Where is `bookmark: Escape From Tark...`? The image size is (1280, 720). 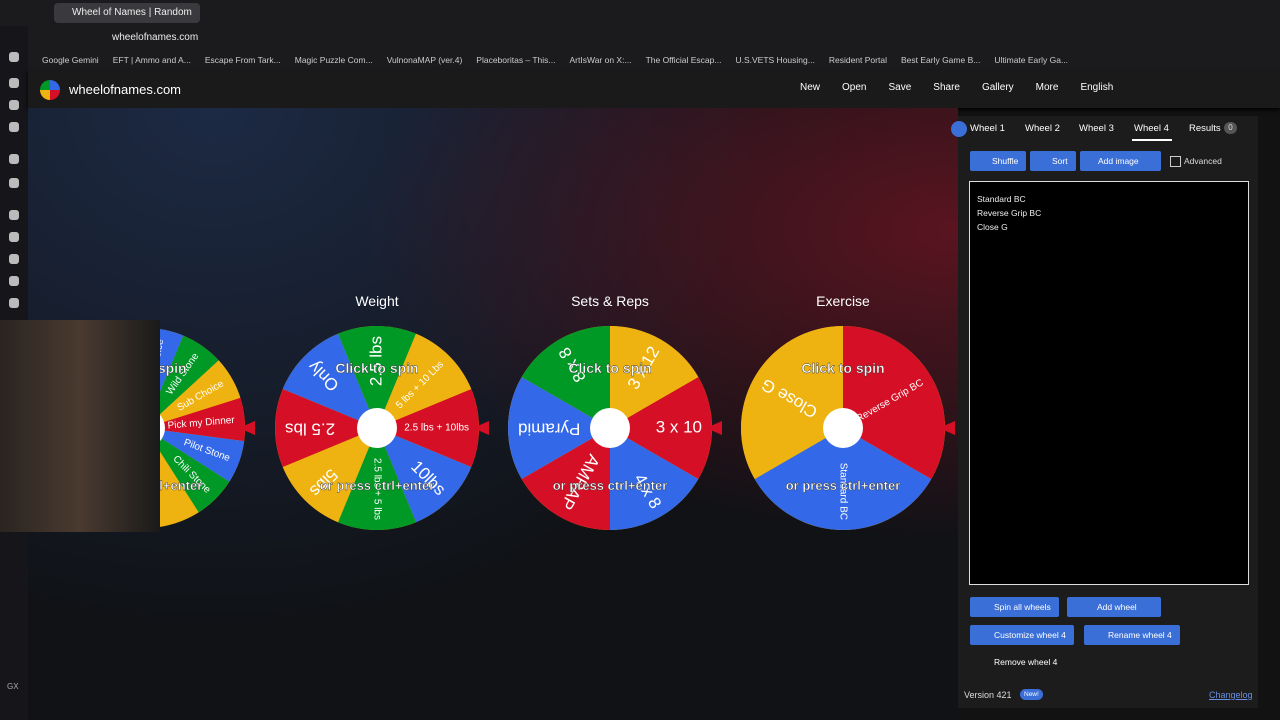 bookmark: Escape From Tark... is located at coordinates (242, 60).